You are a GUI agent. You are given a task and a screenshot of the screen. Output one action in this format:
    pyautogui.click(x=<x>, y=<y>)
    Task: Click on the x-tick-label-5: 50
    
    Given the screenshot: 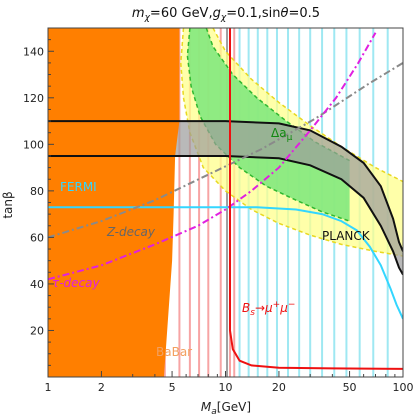 What is the action you would take?
    pyautogui.click(x=350, y=387)
    